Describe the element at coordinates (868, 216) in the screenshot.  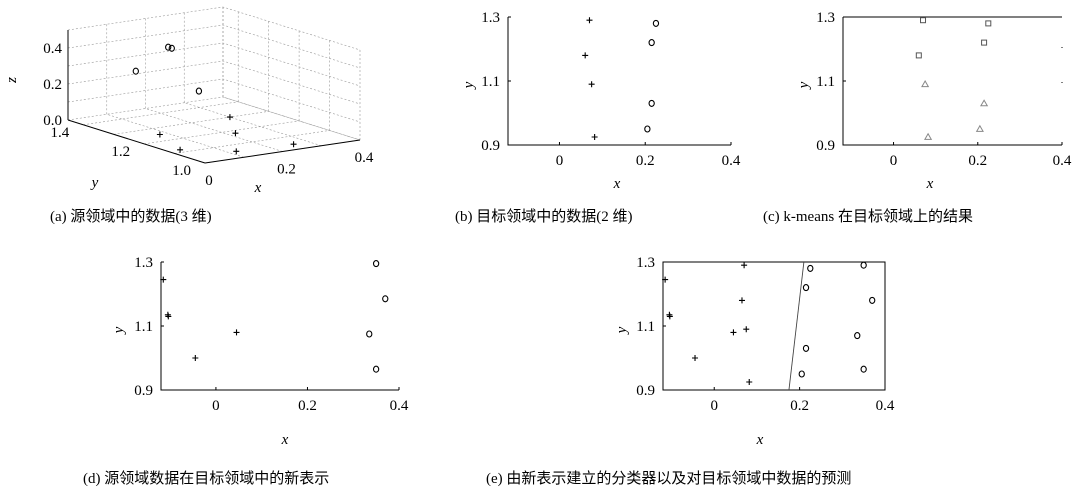
I see `panel-caption: (c) k-means 在目标领域上的结果` at that location.